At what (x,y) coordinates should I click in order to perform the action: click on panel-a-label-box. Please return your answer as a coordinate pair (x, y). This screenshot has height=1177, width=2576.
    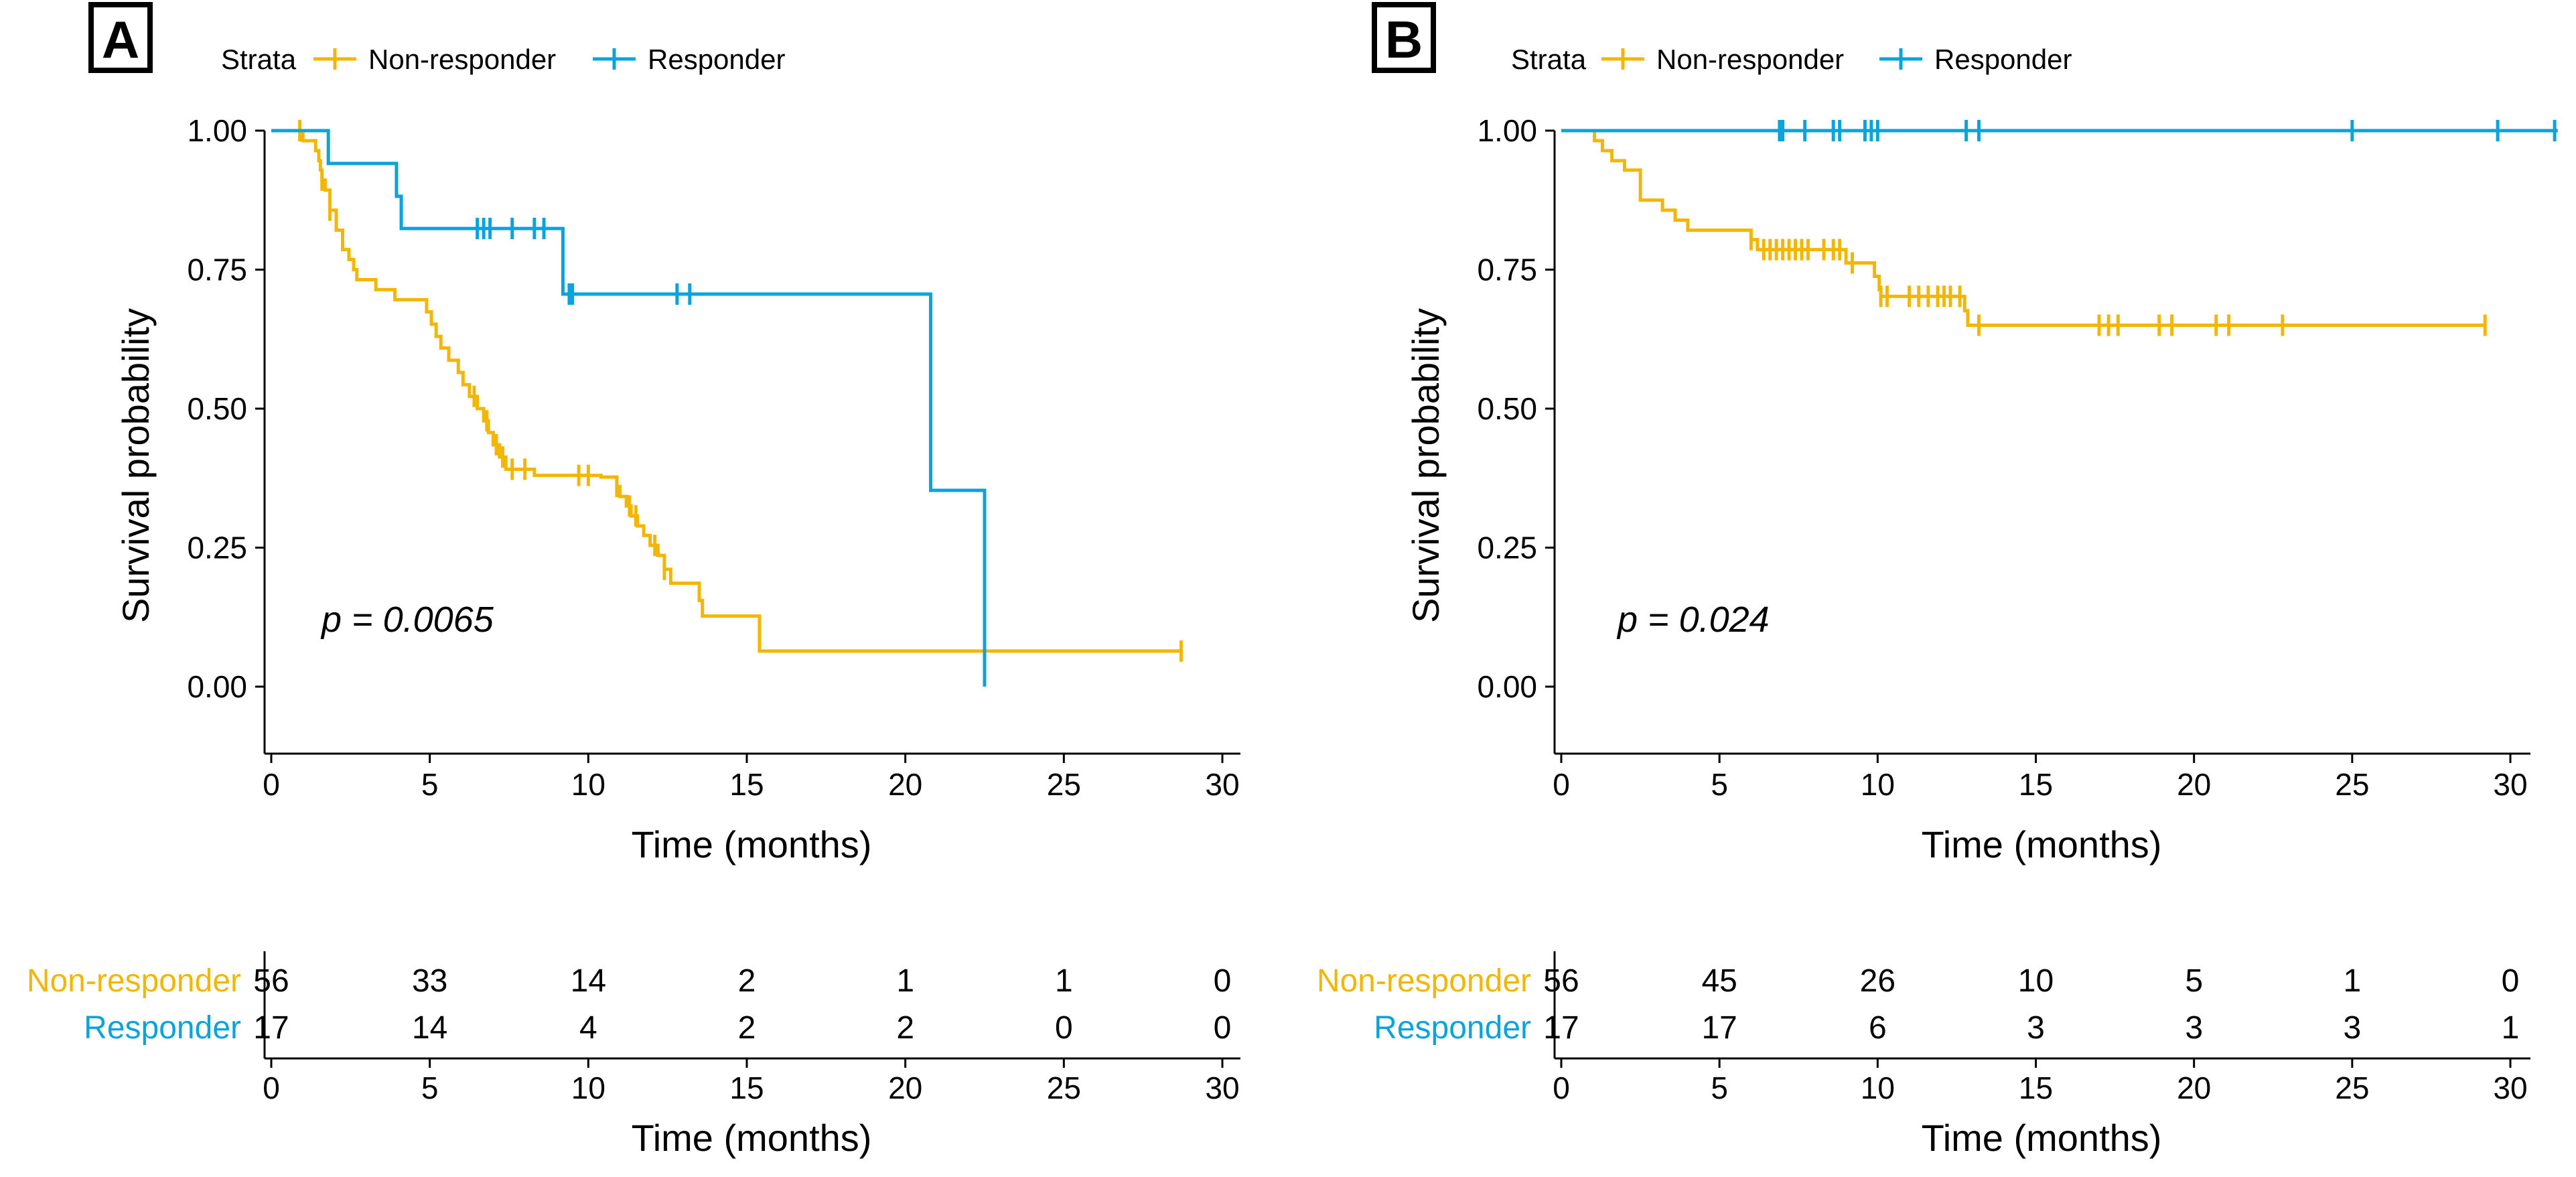
    Looking at the image, I should click on (120, 38).